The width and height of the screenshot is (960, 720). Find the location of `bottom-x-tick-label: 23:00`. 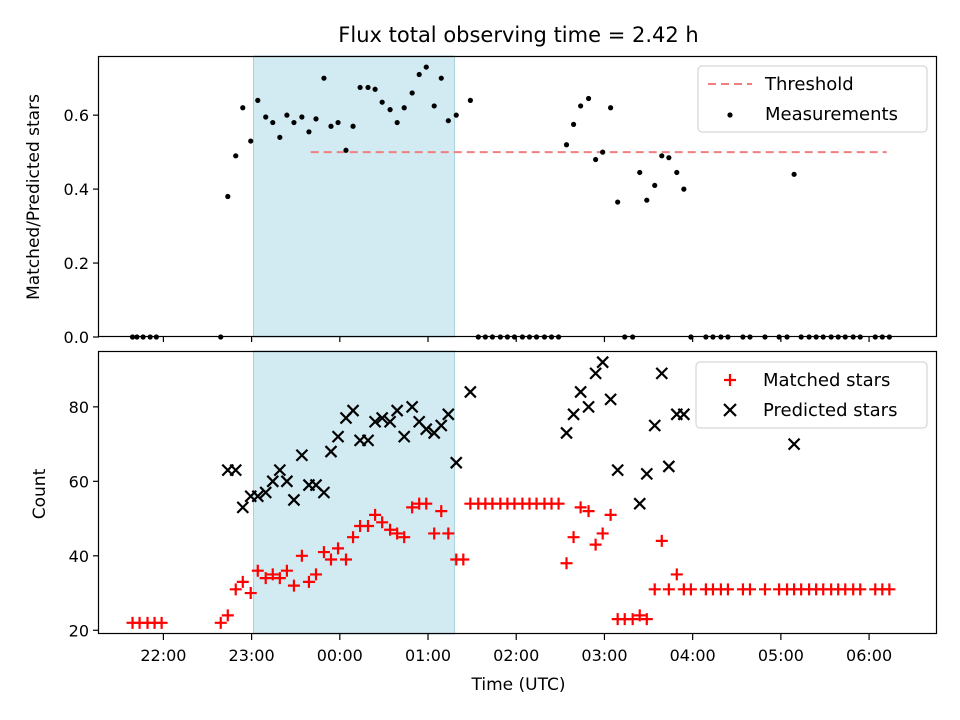

bottom-x-tick-label: 23:00 is located at coordinates (252, 655).